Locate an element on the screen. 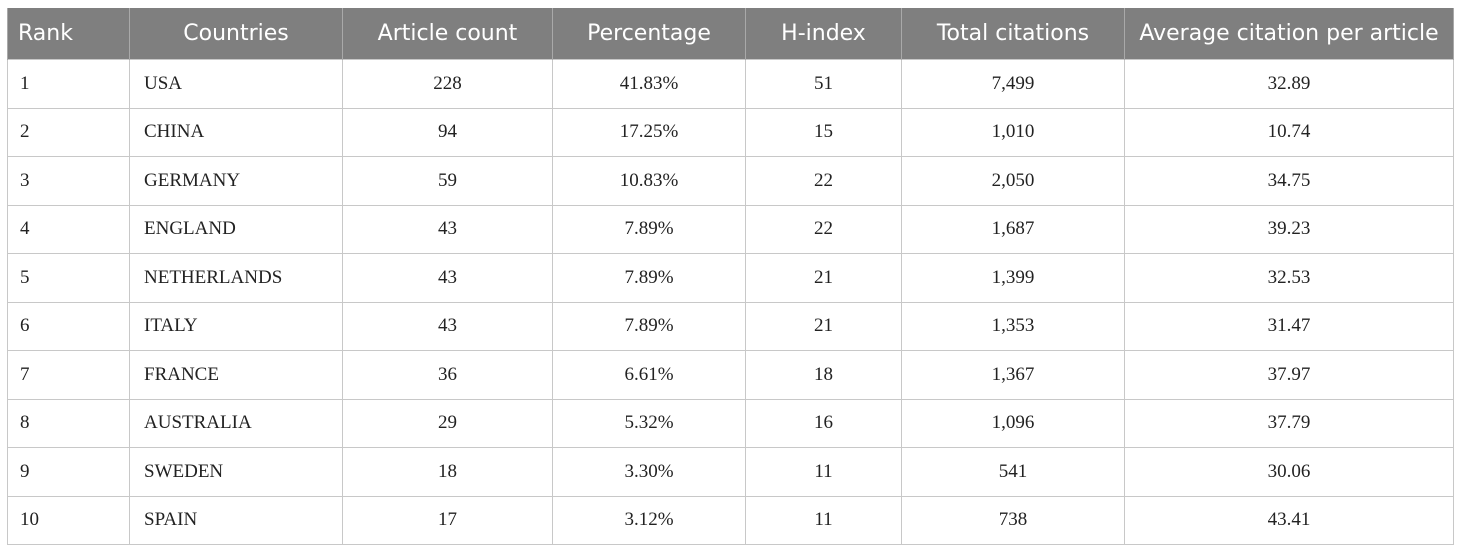 The height and width of the screenshot is (551, 1460). cell-rank: 10 is located at coordinates (68, 520).